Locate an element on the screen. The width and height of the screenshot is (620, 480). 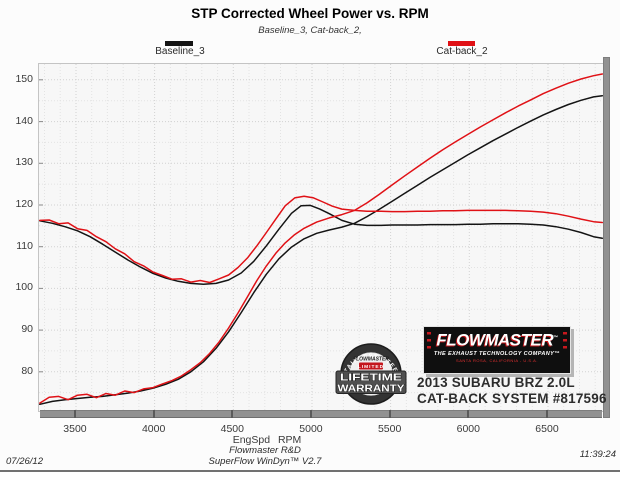
y-tick-label: 90 is located at coordinates (27, 329).